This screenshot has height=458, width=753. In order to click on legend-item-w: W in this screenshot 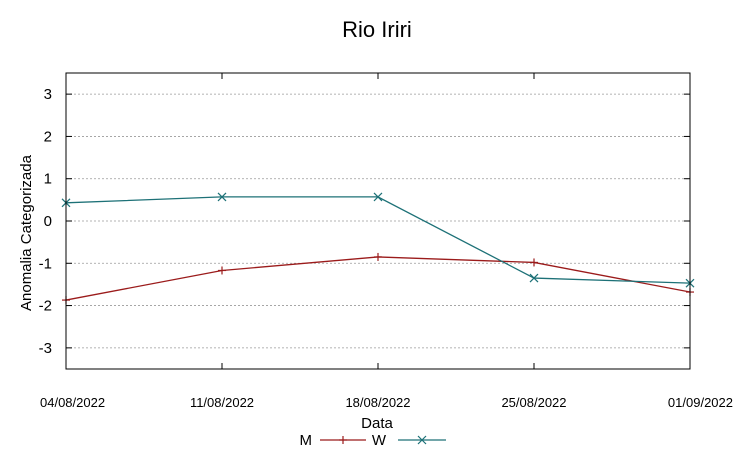, I will do `click(409, 440)`.